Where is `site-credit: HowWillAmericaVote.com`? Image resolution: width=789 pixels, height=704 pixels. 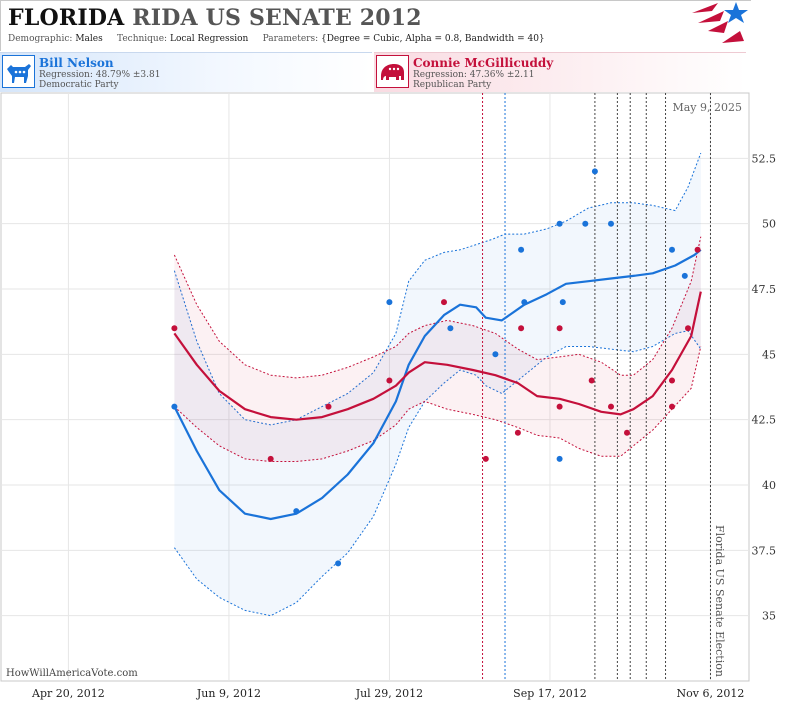
site-credit: HowWillAmericaVote.com is located at coordinates (72, 673).